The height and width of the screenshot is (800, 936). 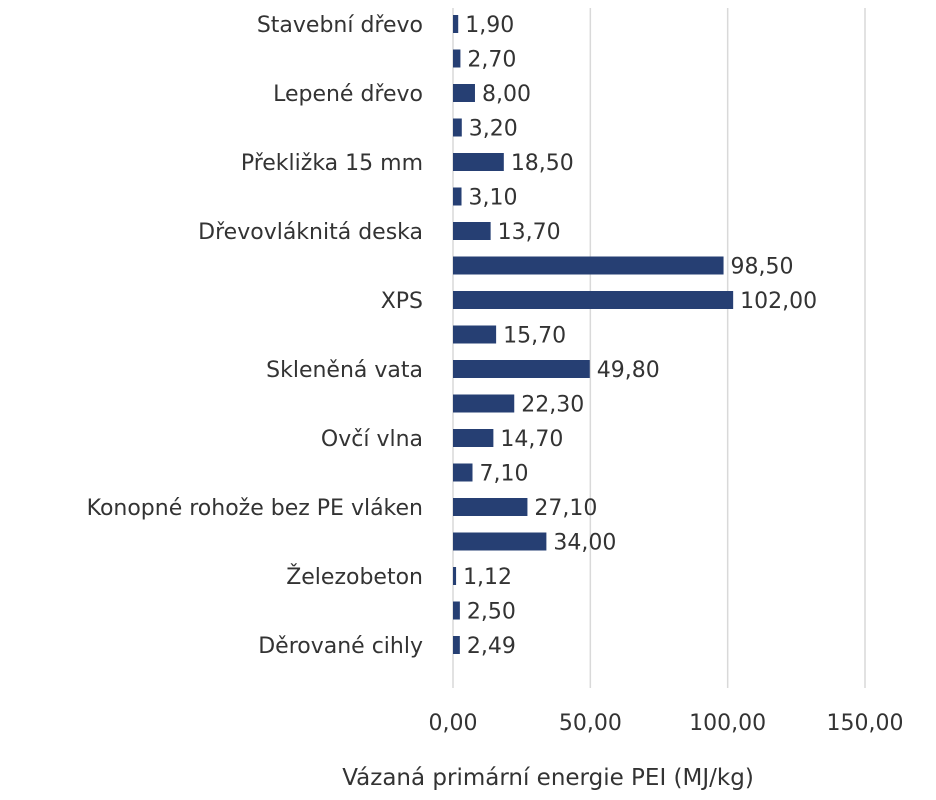 I want to click on value-label-2: 8,00, so click(x=506, y=94).